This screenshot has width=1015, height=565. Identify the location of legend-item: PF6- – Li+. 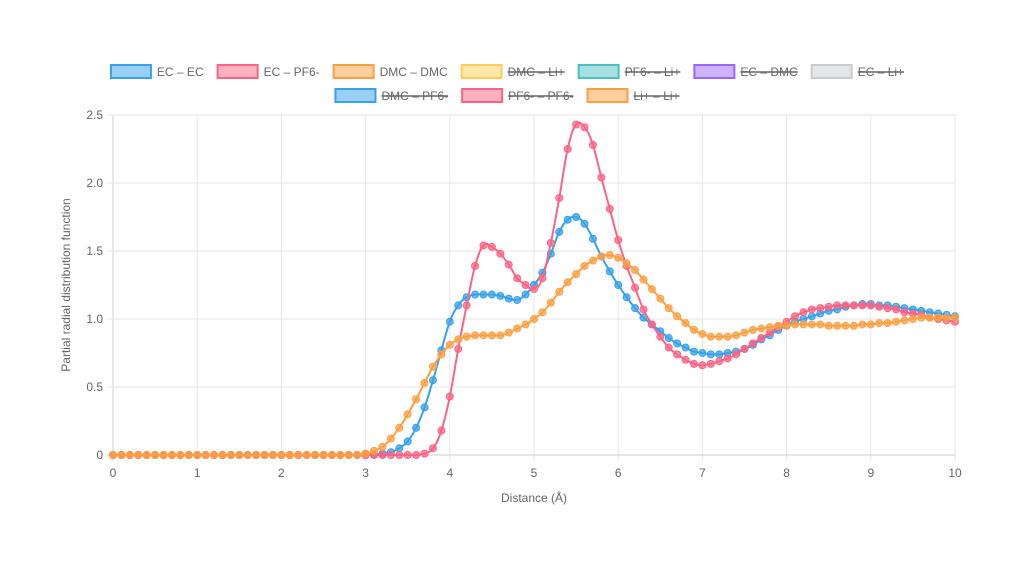
(629, 71).